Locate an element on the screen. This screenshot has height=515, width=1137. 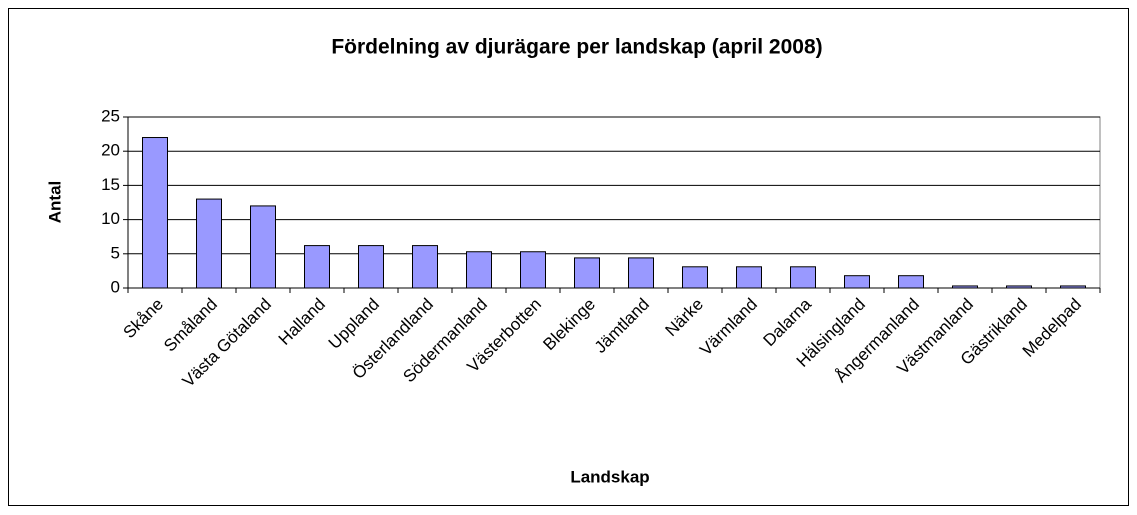
y-tick-label: 20 is located at coordinates (110, 150).